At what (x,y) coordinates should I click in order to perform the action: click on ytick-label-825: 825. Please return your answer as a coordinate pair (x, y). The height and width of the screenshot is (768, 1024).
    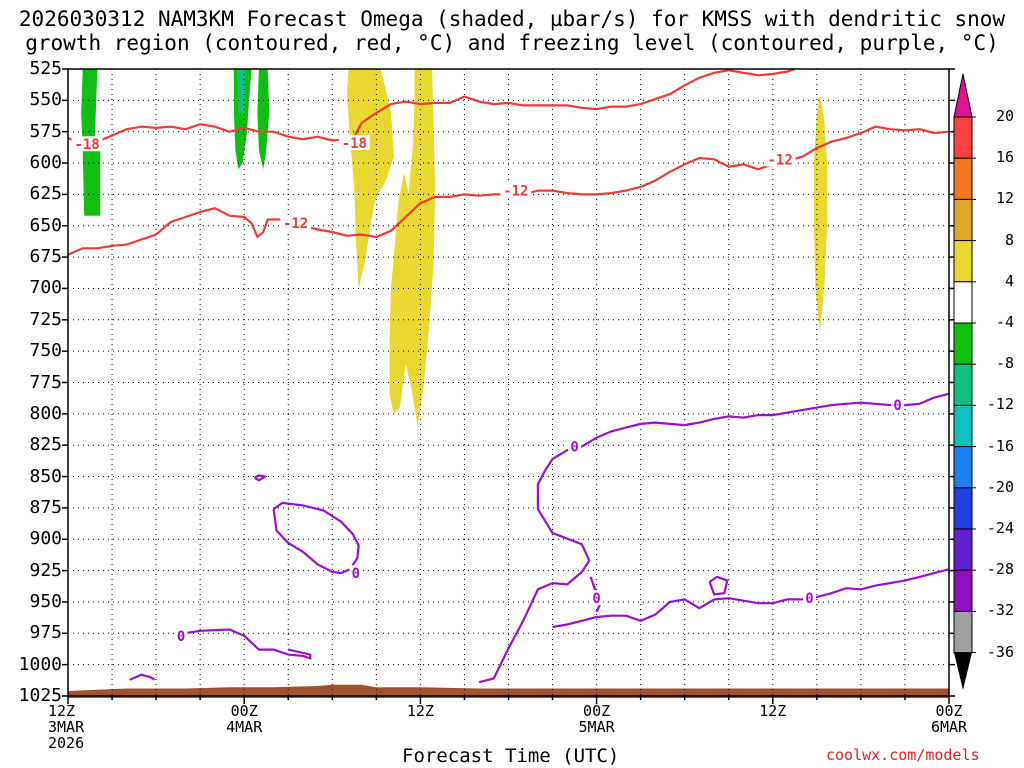
    Looking at the image, I should click on (45, 445).